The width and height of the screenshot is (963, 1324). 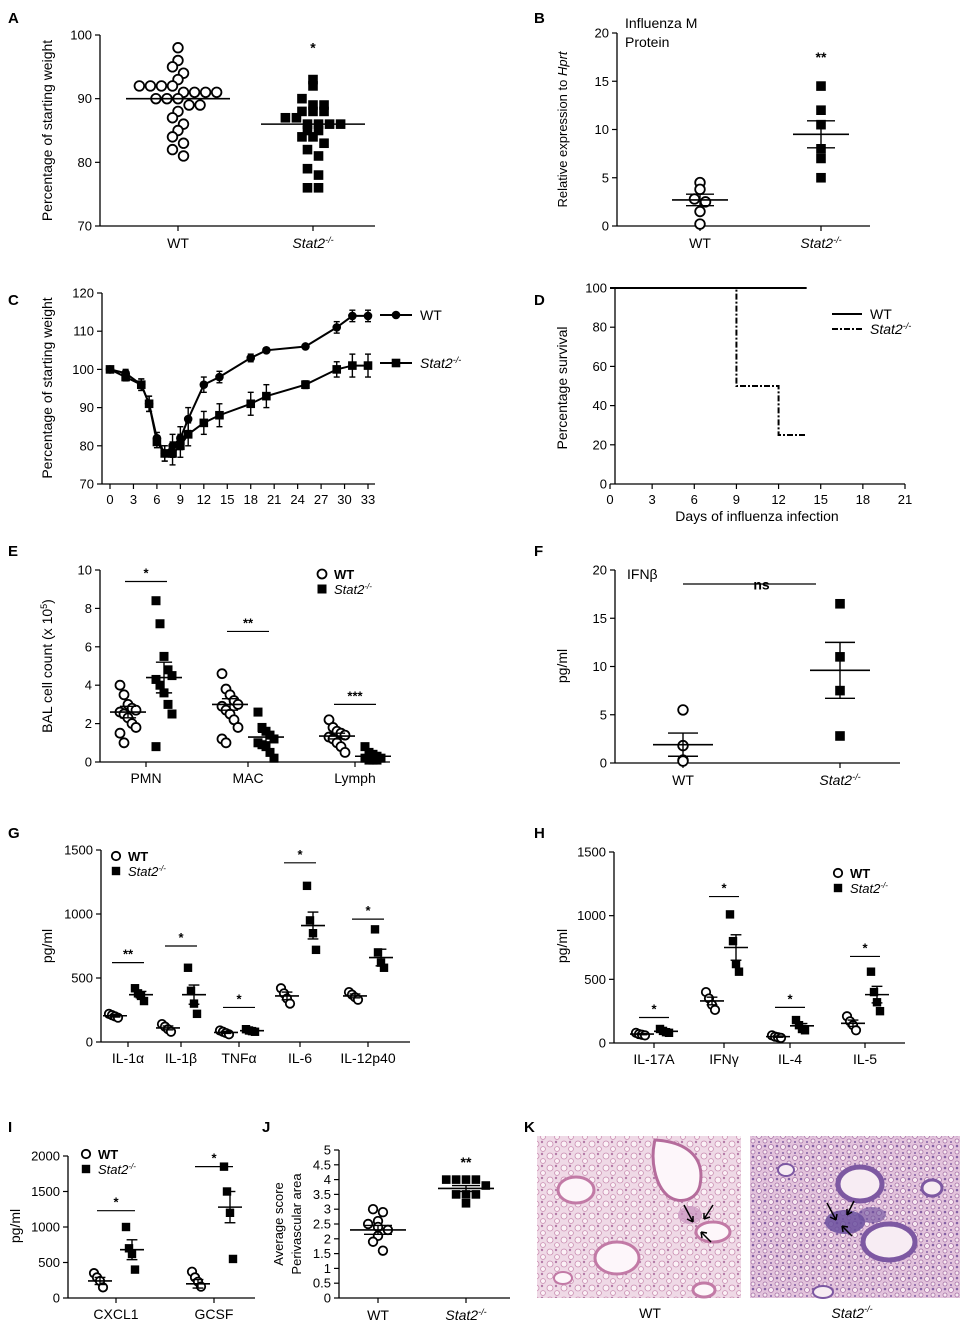 What do you see at coordinates (87, 484) in the screenshot?
I see `y-tick-label: 70` at bounding box center [87, 484].